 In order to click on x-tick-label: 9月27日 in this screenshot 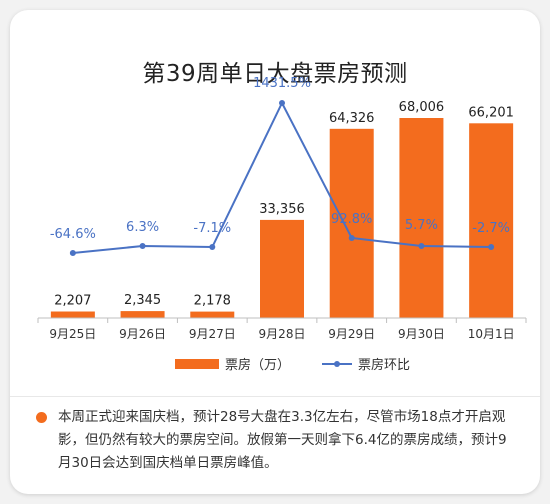, I will do `click(212, 334)`.